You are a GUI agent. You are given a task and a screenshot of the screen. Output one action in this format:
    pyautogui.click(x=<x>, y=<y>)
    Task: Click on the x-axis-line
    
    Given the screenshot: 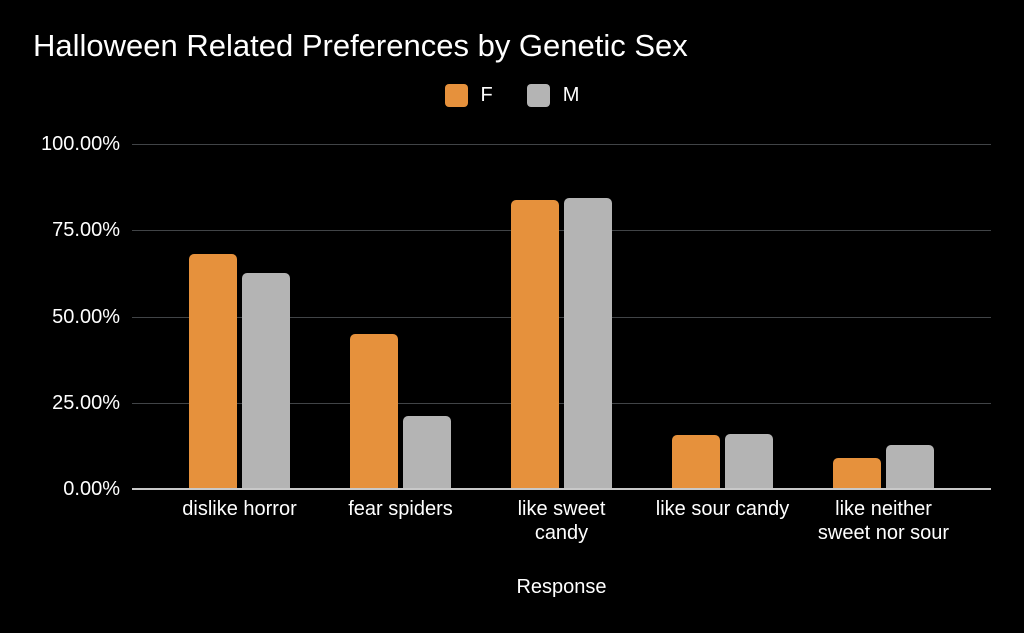 What is the action you would take?
    pyautogui.click(x=561, y=489)
    